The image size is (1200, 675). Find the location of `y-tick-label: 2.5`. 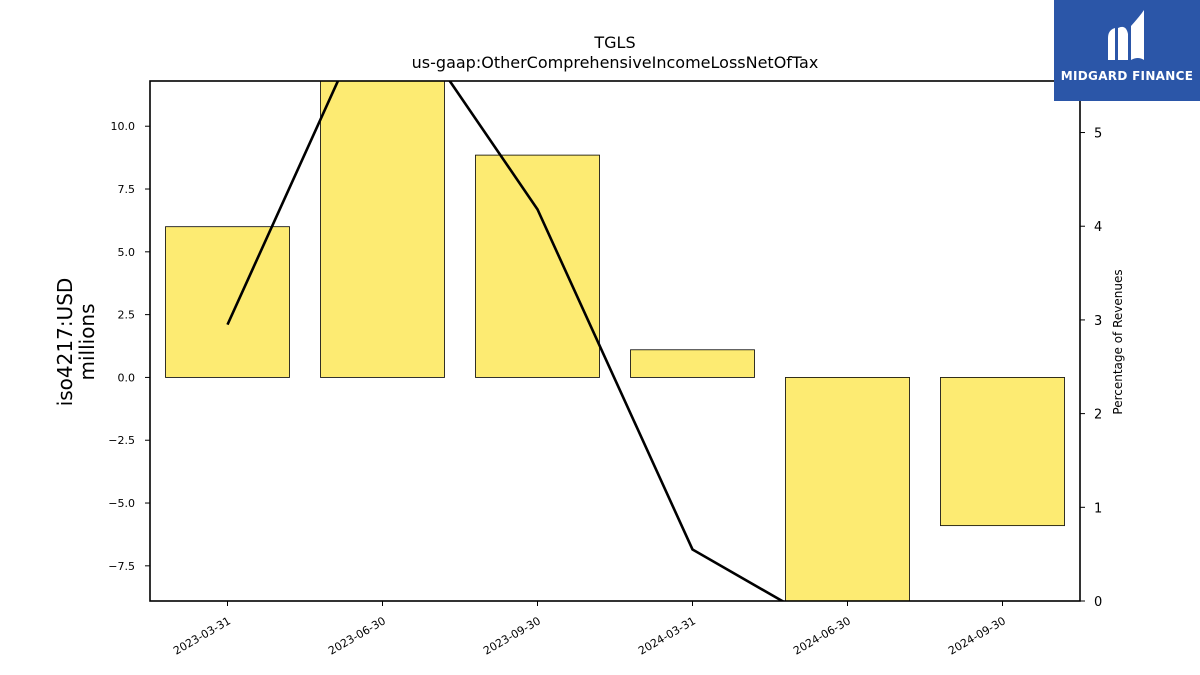

y-tick-label: 2.5 is located at coordinates (127, 315).